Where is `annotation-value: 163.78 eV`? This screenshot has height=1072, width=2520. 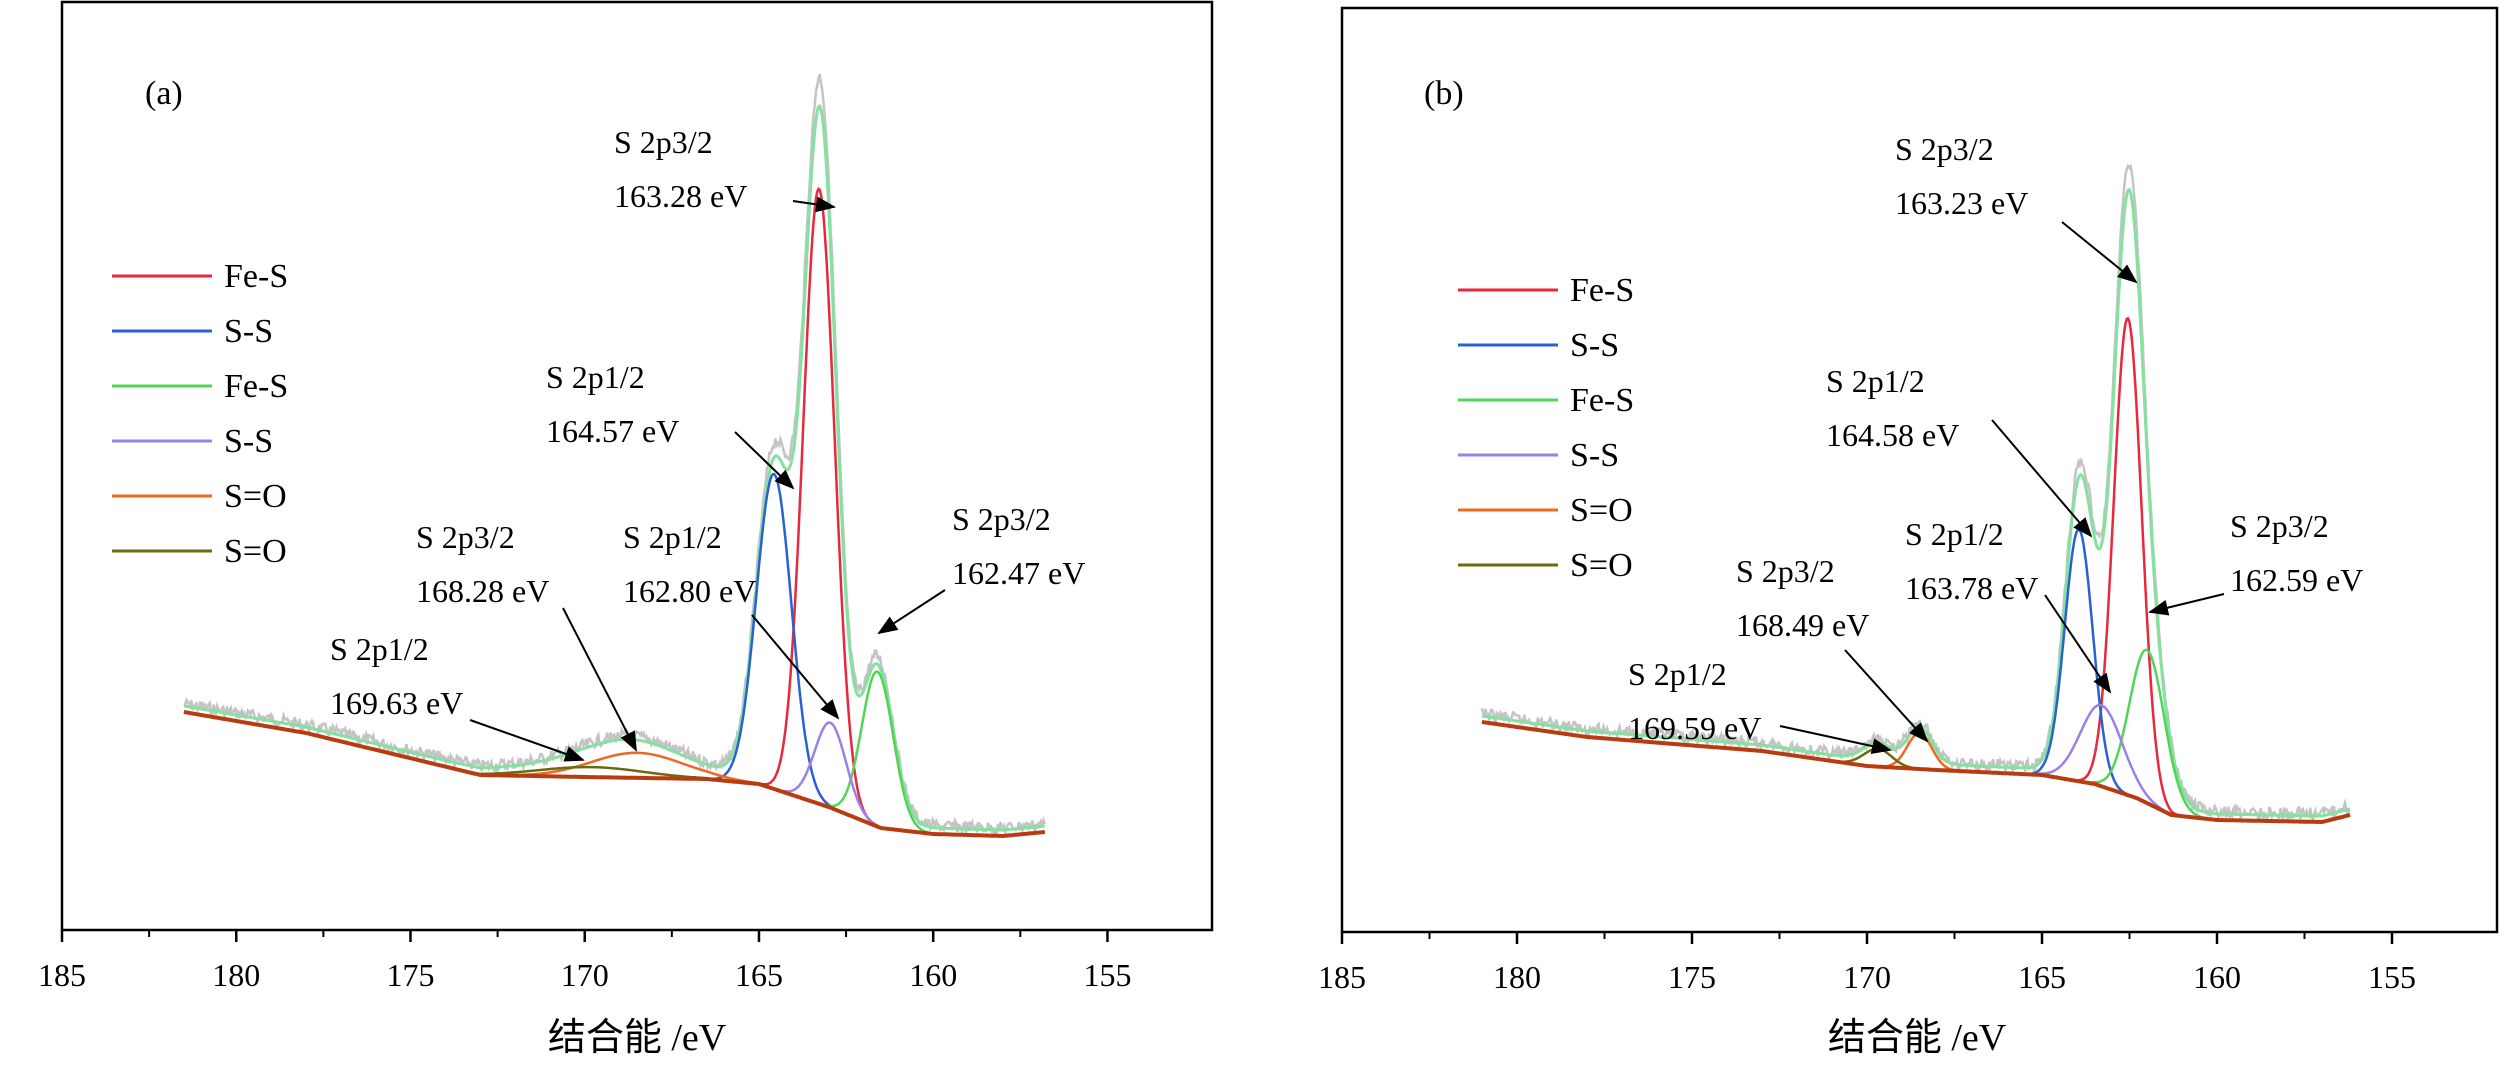 annotation-value: 163.78 eV is located at coordinates (1971, 588).